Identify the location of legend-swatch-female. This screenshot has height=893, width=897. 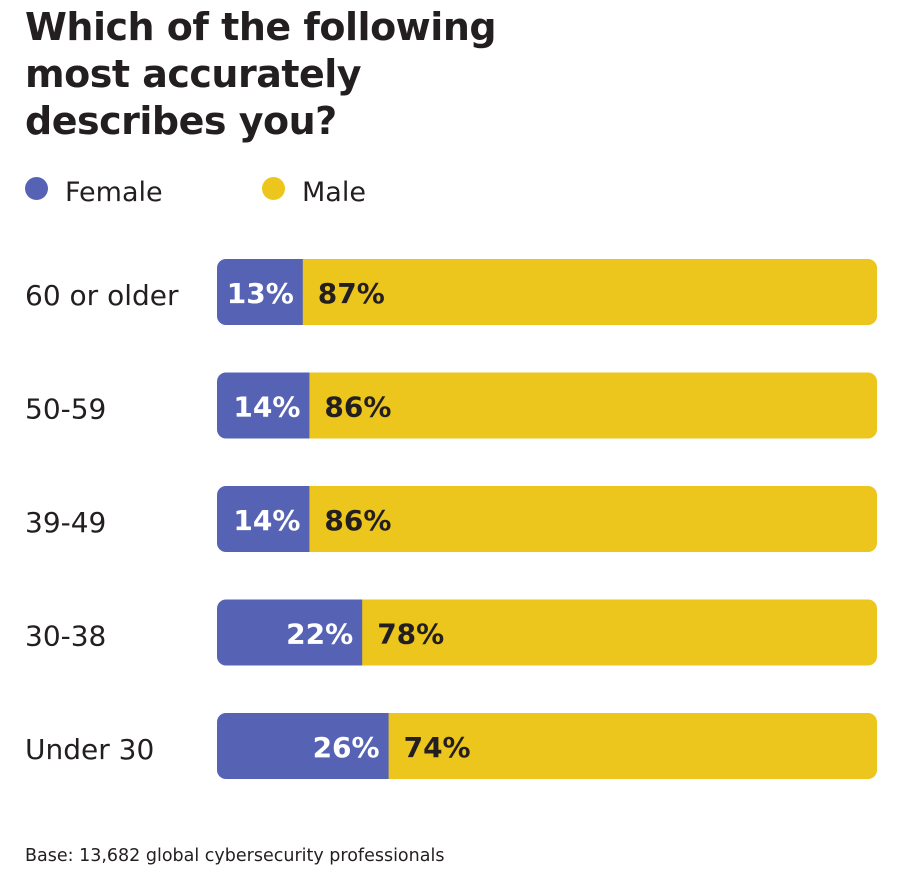
(36, 188).